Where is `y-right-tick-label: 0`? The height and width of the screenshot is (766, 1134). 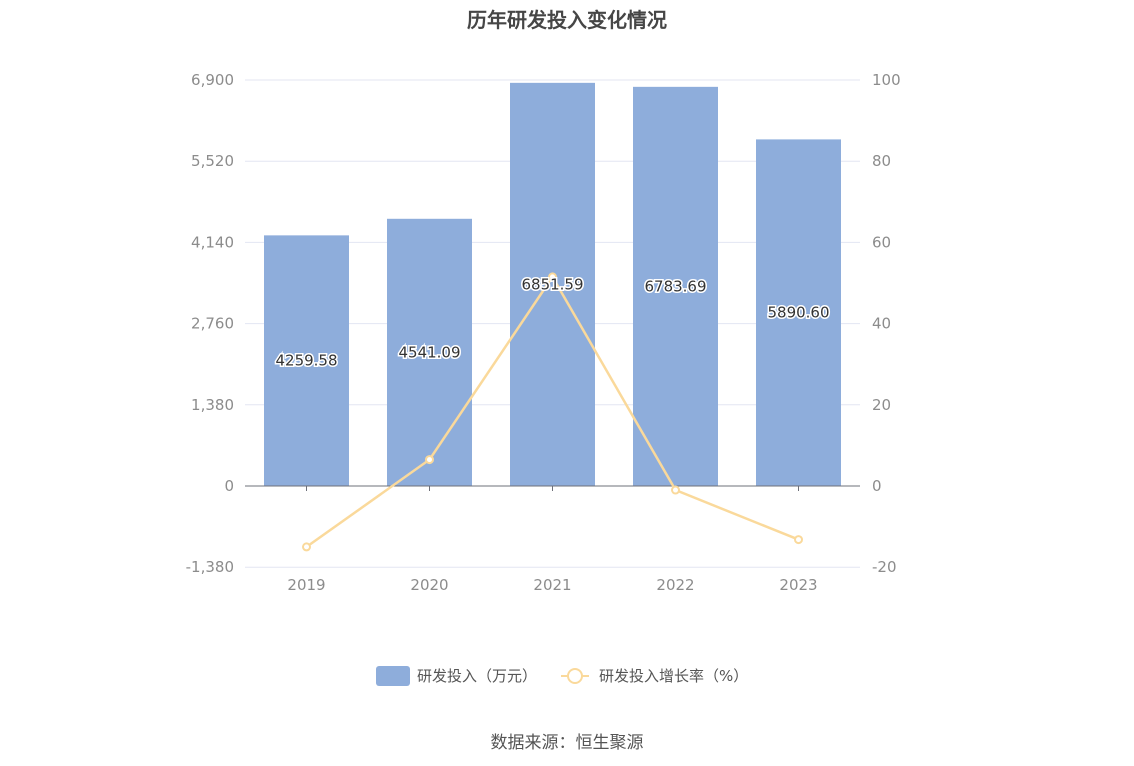
y-right-tick-label: 0 is located at coordinates (877, 486).